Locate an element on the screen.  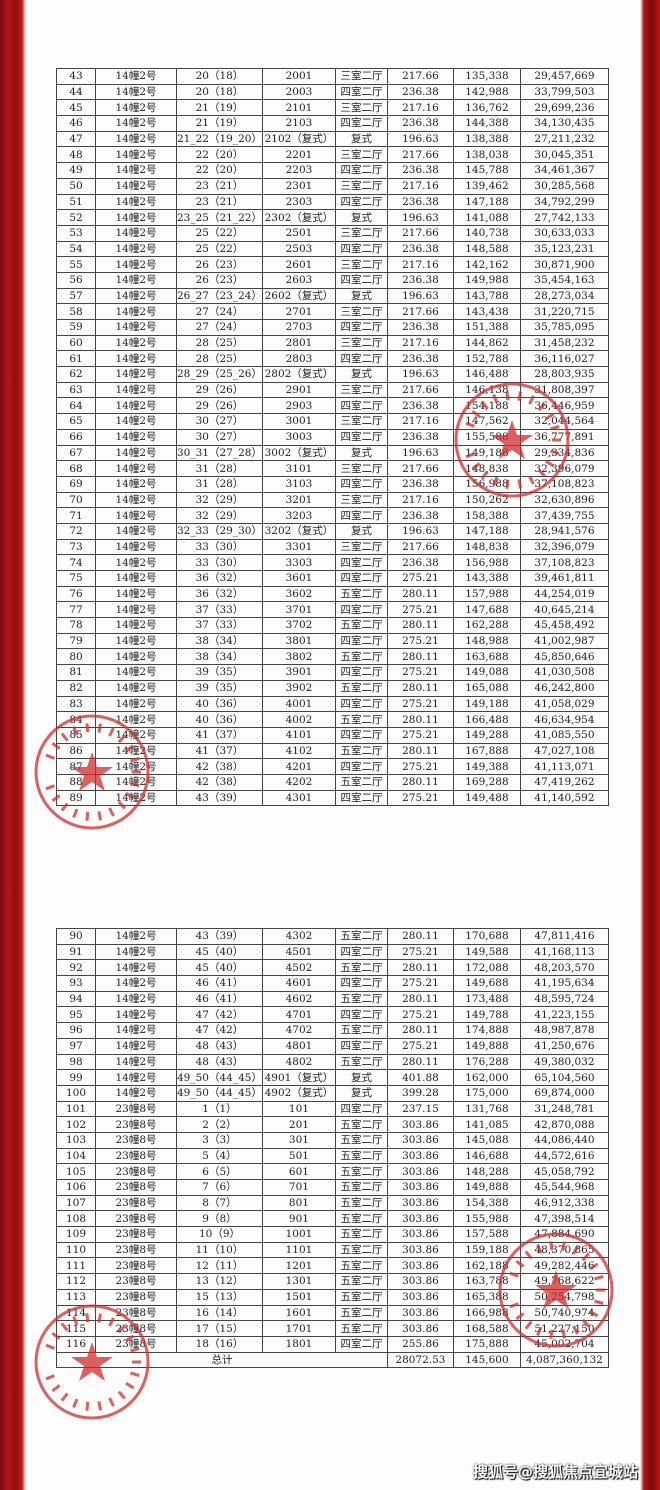
row-number-cell: 96 is located at coordinates (76, 1030).